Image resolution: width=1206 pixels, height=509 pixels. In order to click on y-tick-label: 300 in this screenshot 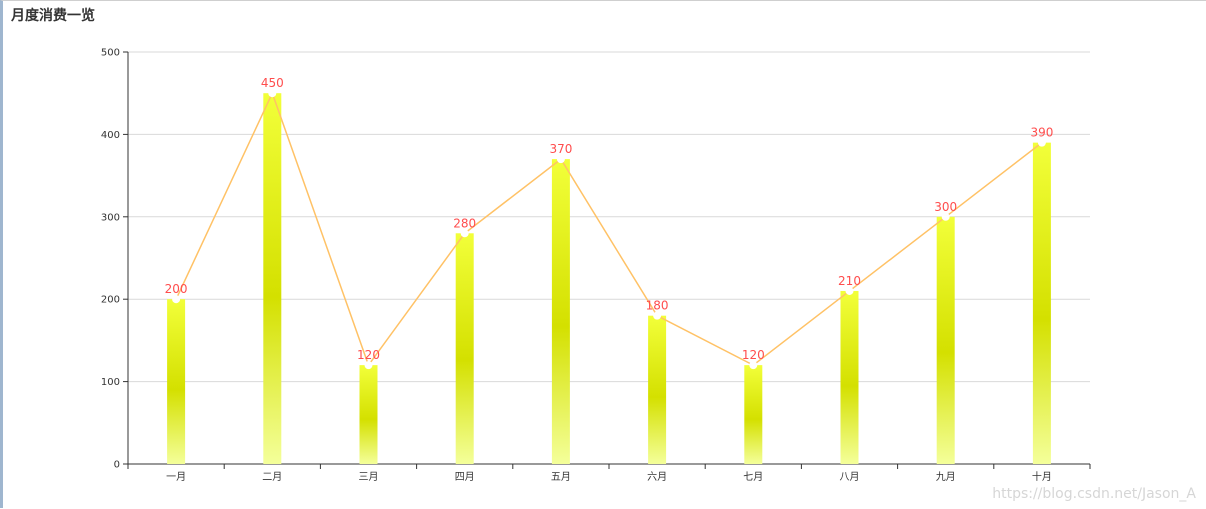, I will do `click(110, 217)`.